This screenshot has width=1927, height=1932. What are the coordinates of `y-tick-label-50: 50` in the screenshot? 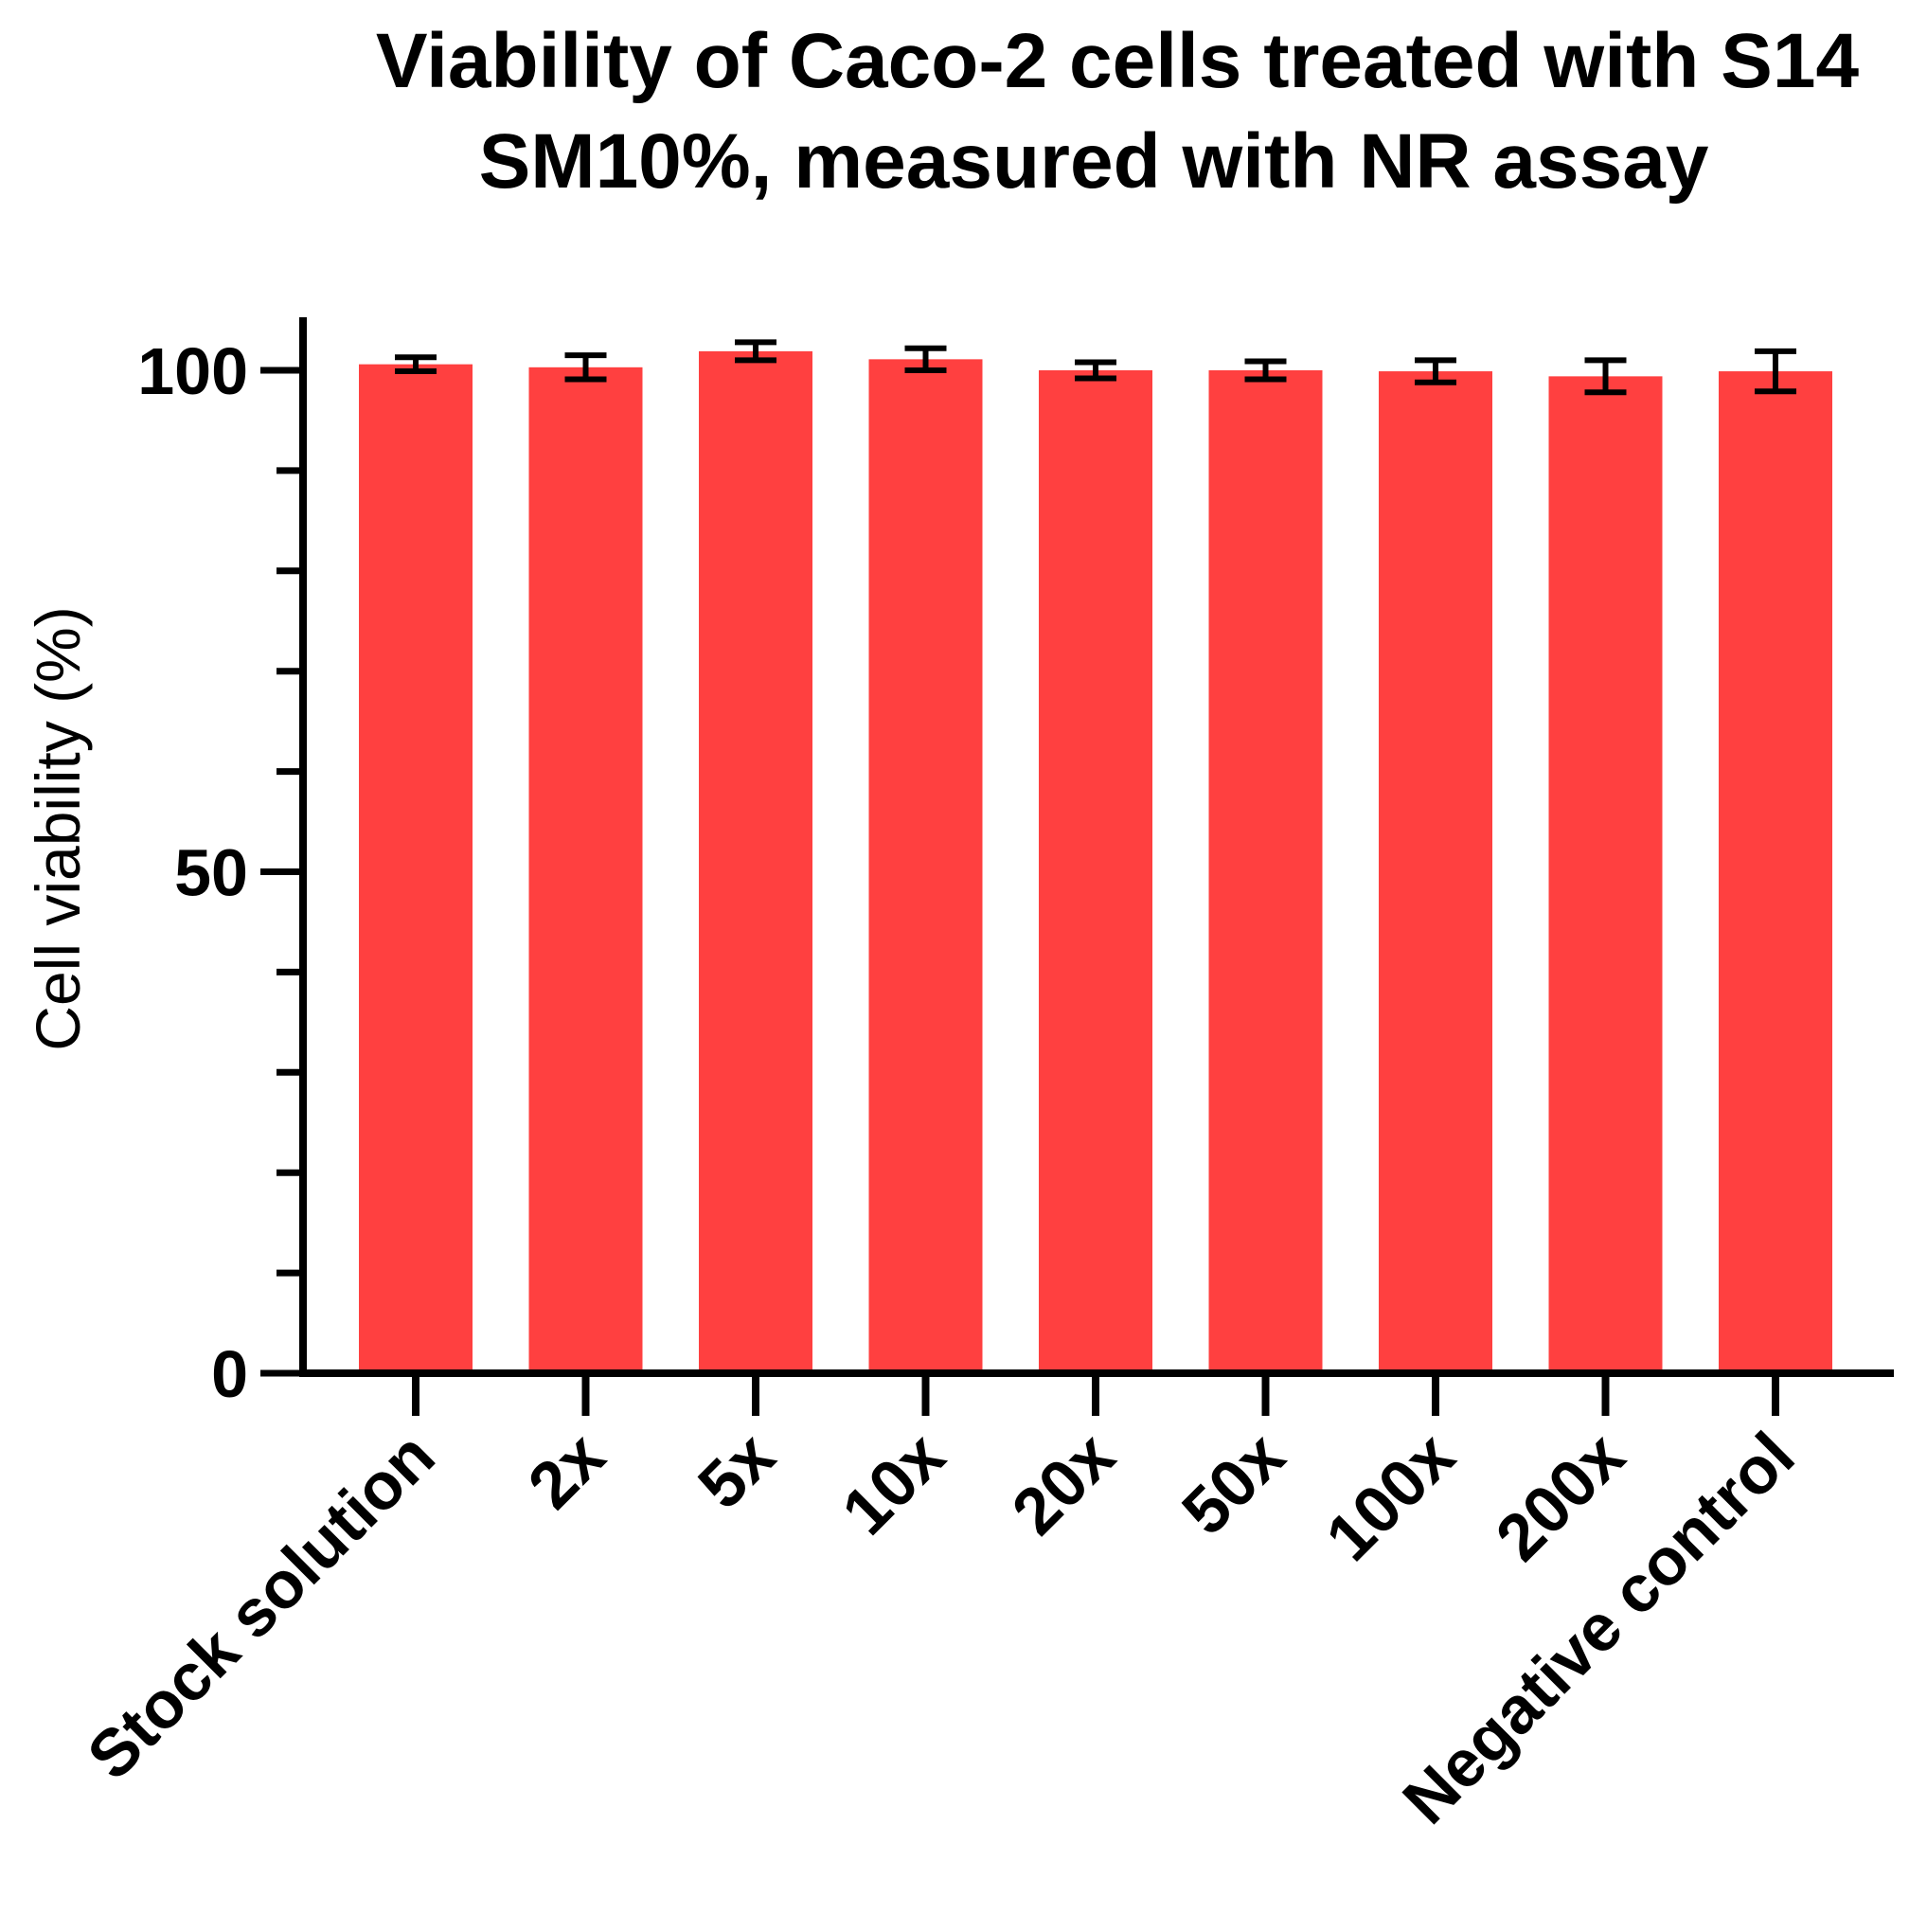 It's located at (211, 873).